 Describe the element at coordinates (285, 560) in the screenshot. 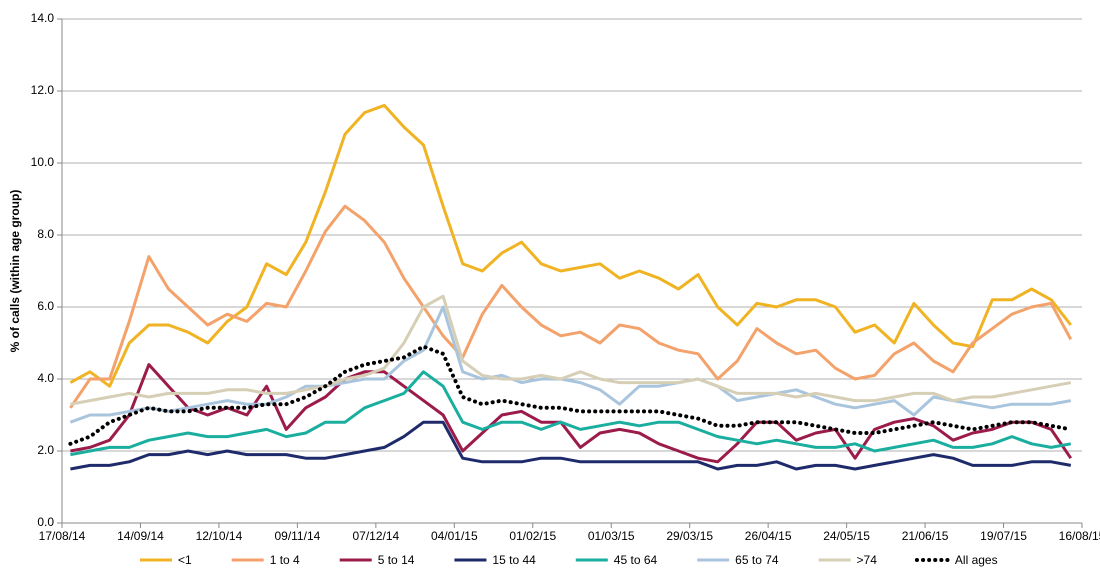

I see `legend-label: 1 to 4` at that location.